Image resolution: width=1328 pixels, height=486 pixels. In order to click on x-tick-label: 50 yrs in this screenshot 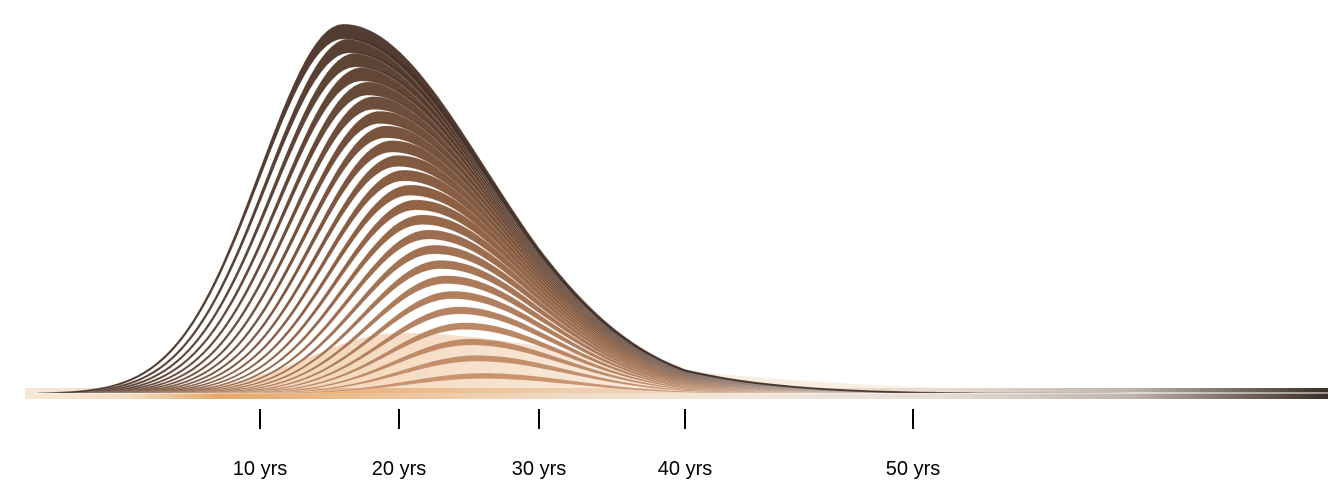, I will do `click(913, 469)`.